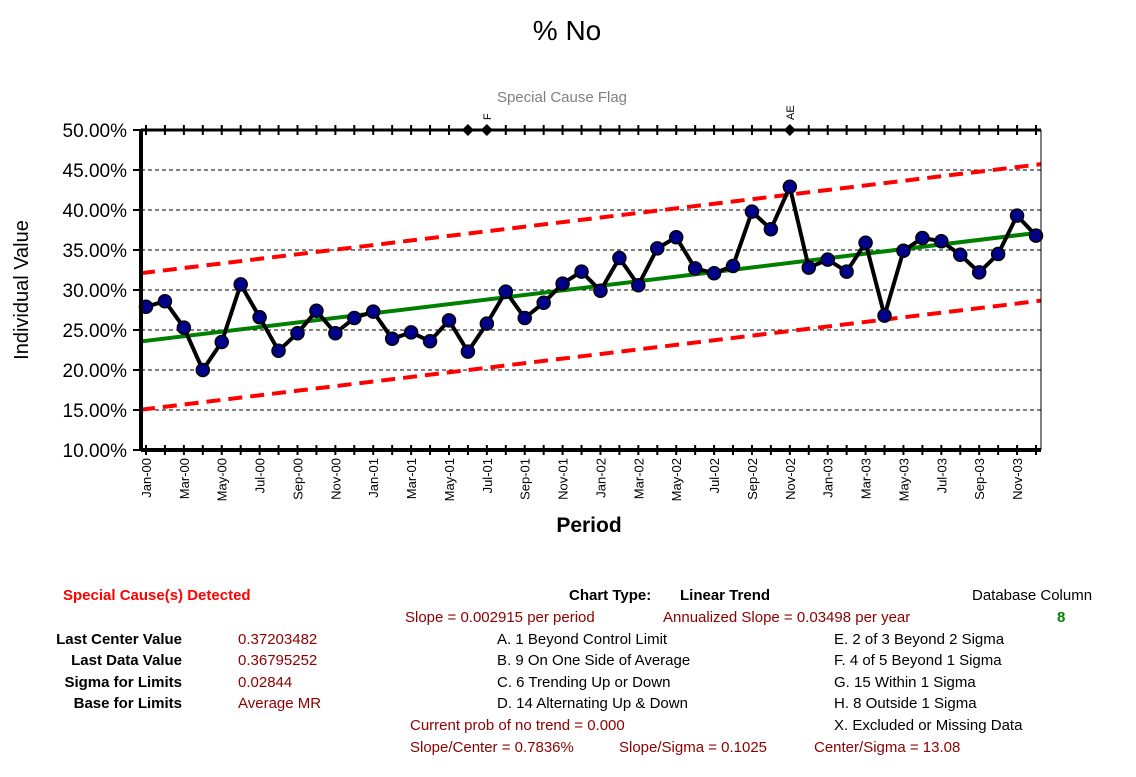  Describe the element at coordinates (600, 478) in the screenshot. I see `x-tick-label: Jan-02` at that location.